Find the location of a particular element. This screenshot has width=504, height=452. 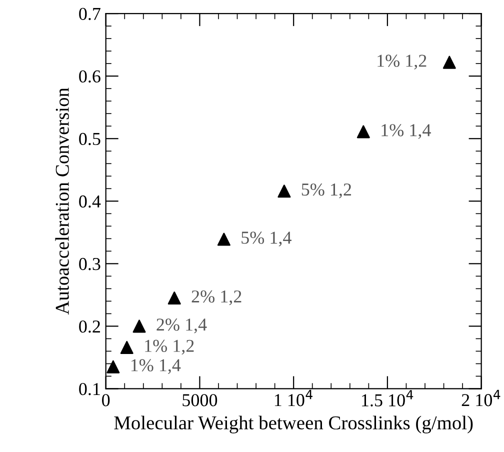

y-tick-label: 0.6 is located at coordinates (89, 76).